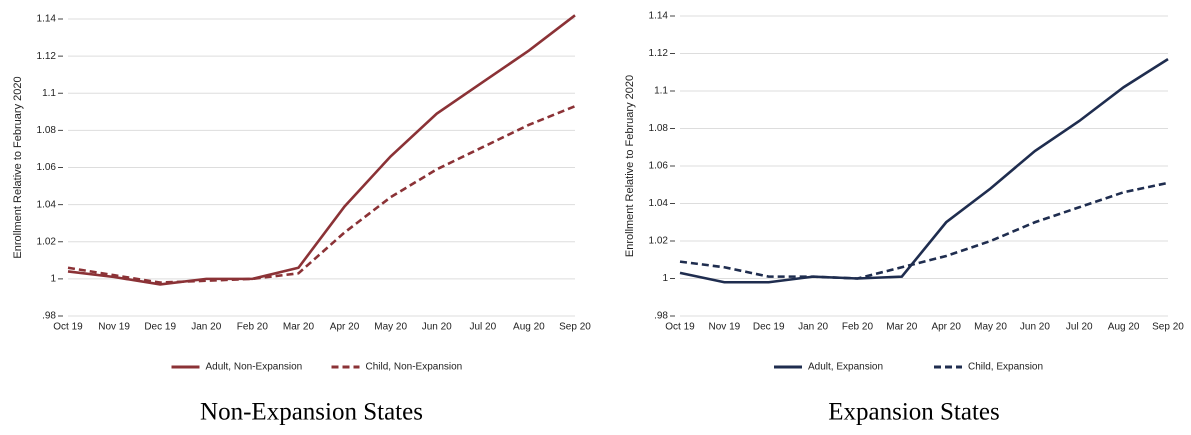 The width and height of the screenshot is (1191, 435). Describe the element at coordinates (914, 412) in the screenshot. I see `panel-title: Expansion States` at that location.